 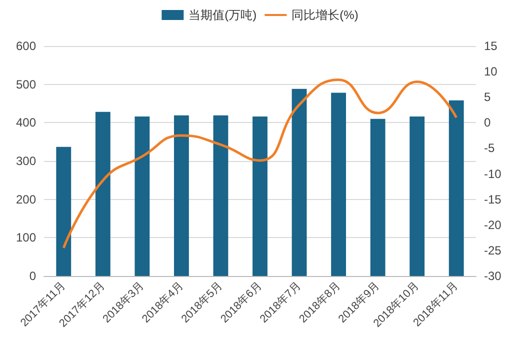 What do you see at coordinates (26, 199) in the screenshot?
I see `y-tick-label: 200` at bounding box center [26, 199].